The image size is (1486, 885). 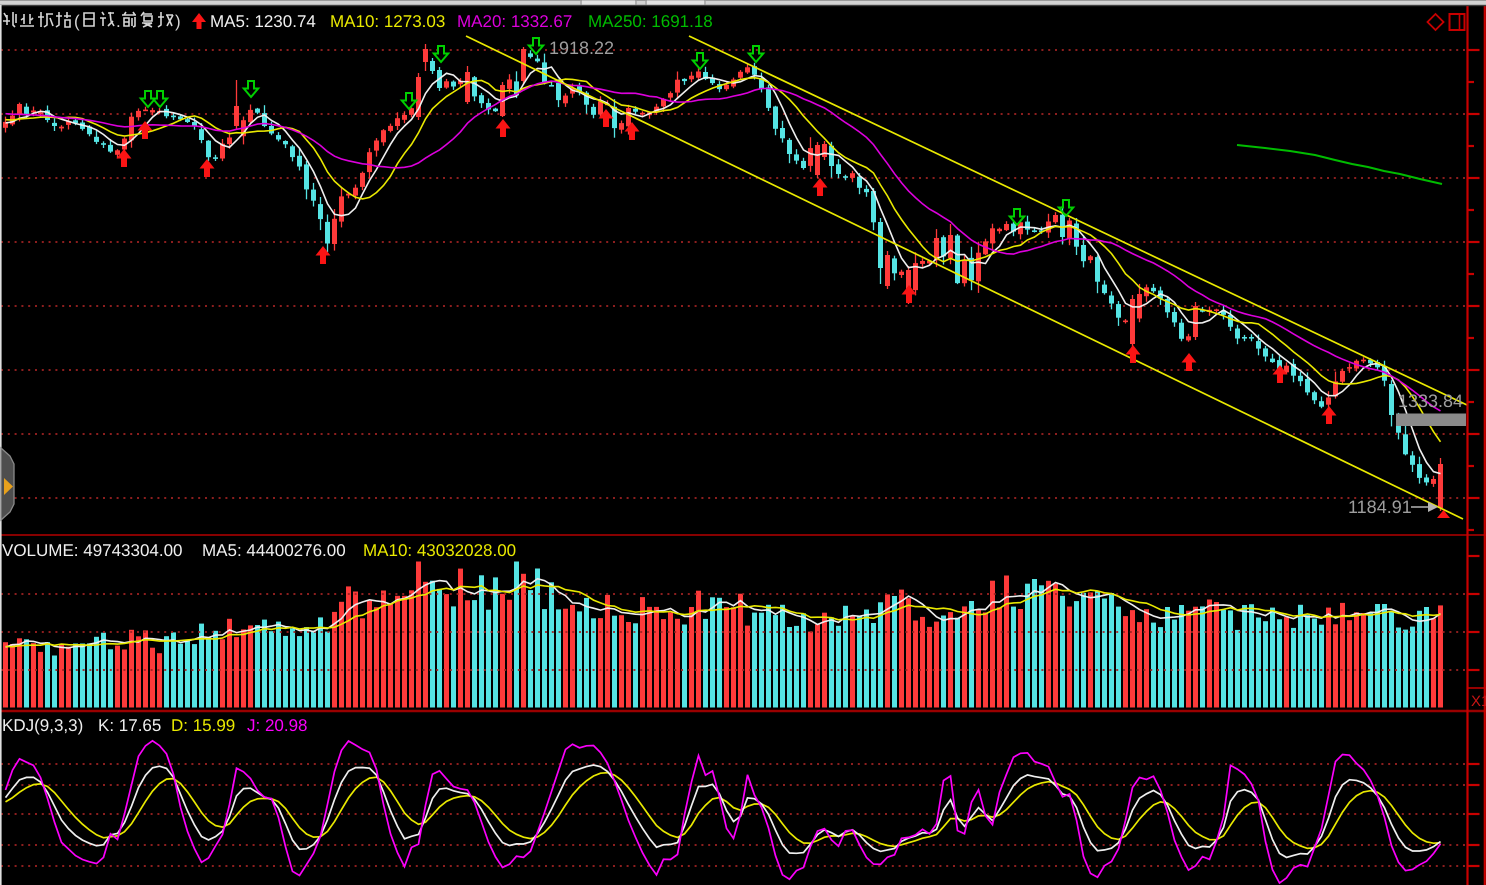 What do you see at coordinates (203, 725) in the screenshot?
I see `svg-text: D: 15.99` at bounding box center [203, 725].